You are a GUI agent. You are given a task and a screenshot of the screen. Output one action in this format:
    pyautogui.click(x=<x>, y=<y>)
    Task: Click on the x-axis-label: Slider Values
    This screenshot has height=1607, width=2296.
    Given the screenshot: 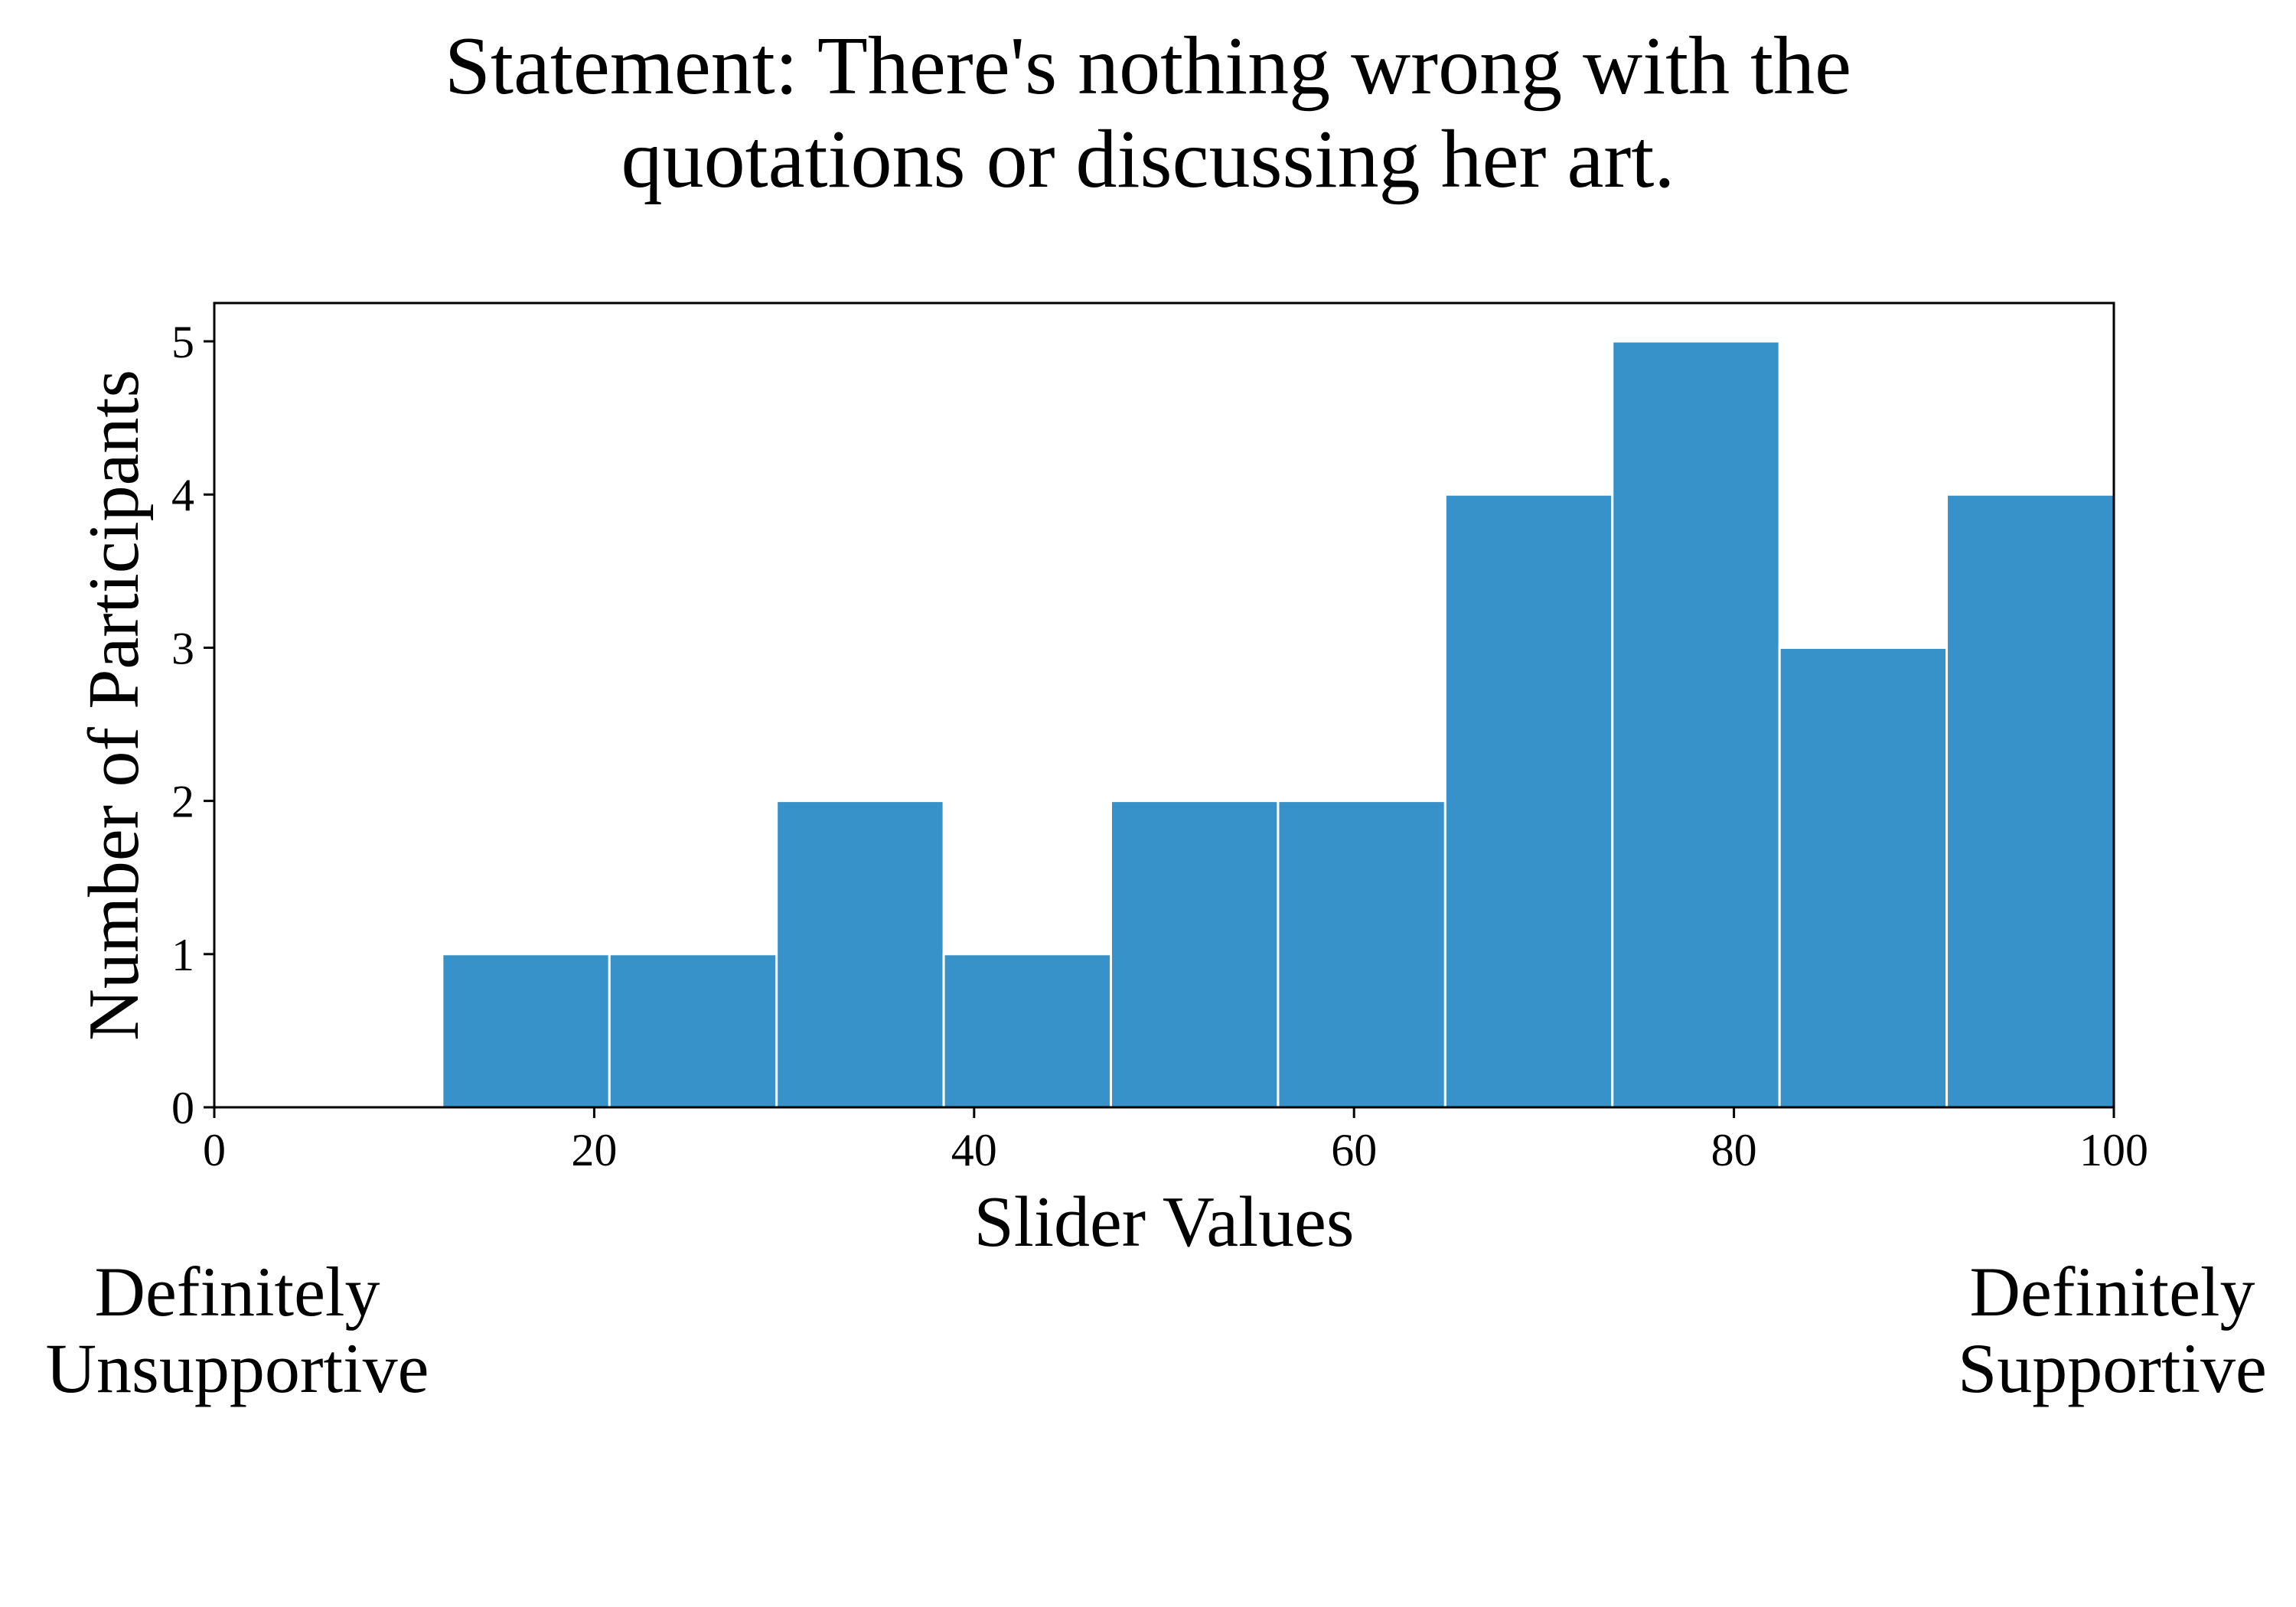 What is the action you would take?
    pyautogui.click(x=1164, y=1222)
    